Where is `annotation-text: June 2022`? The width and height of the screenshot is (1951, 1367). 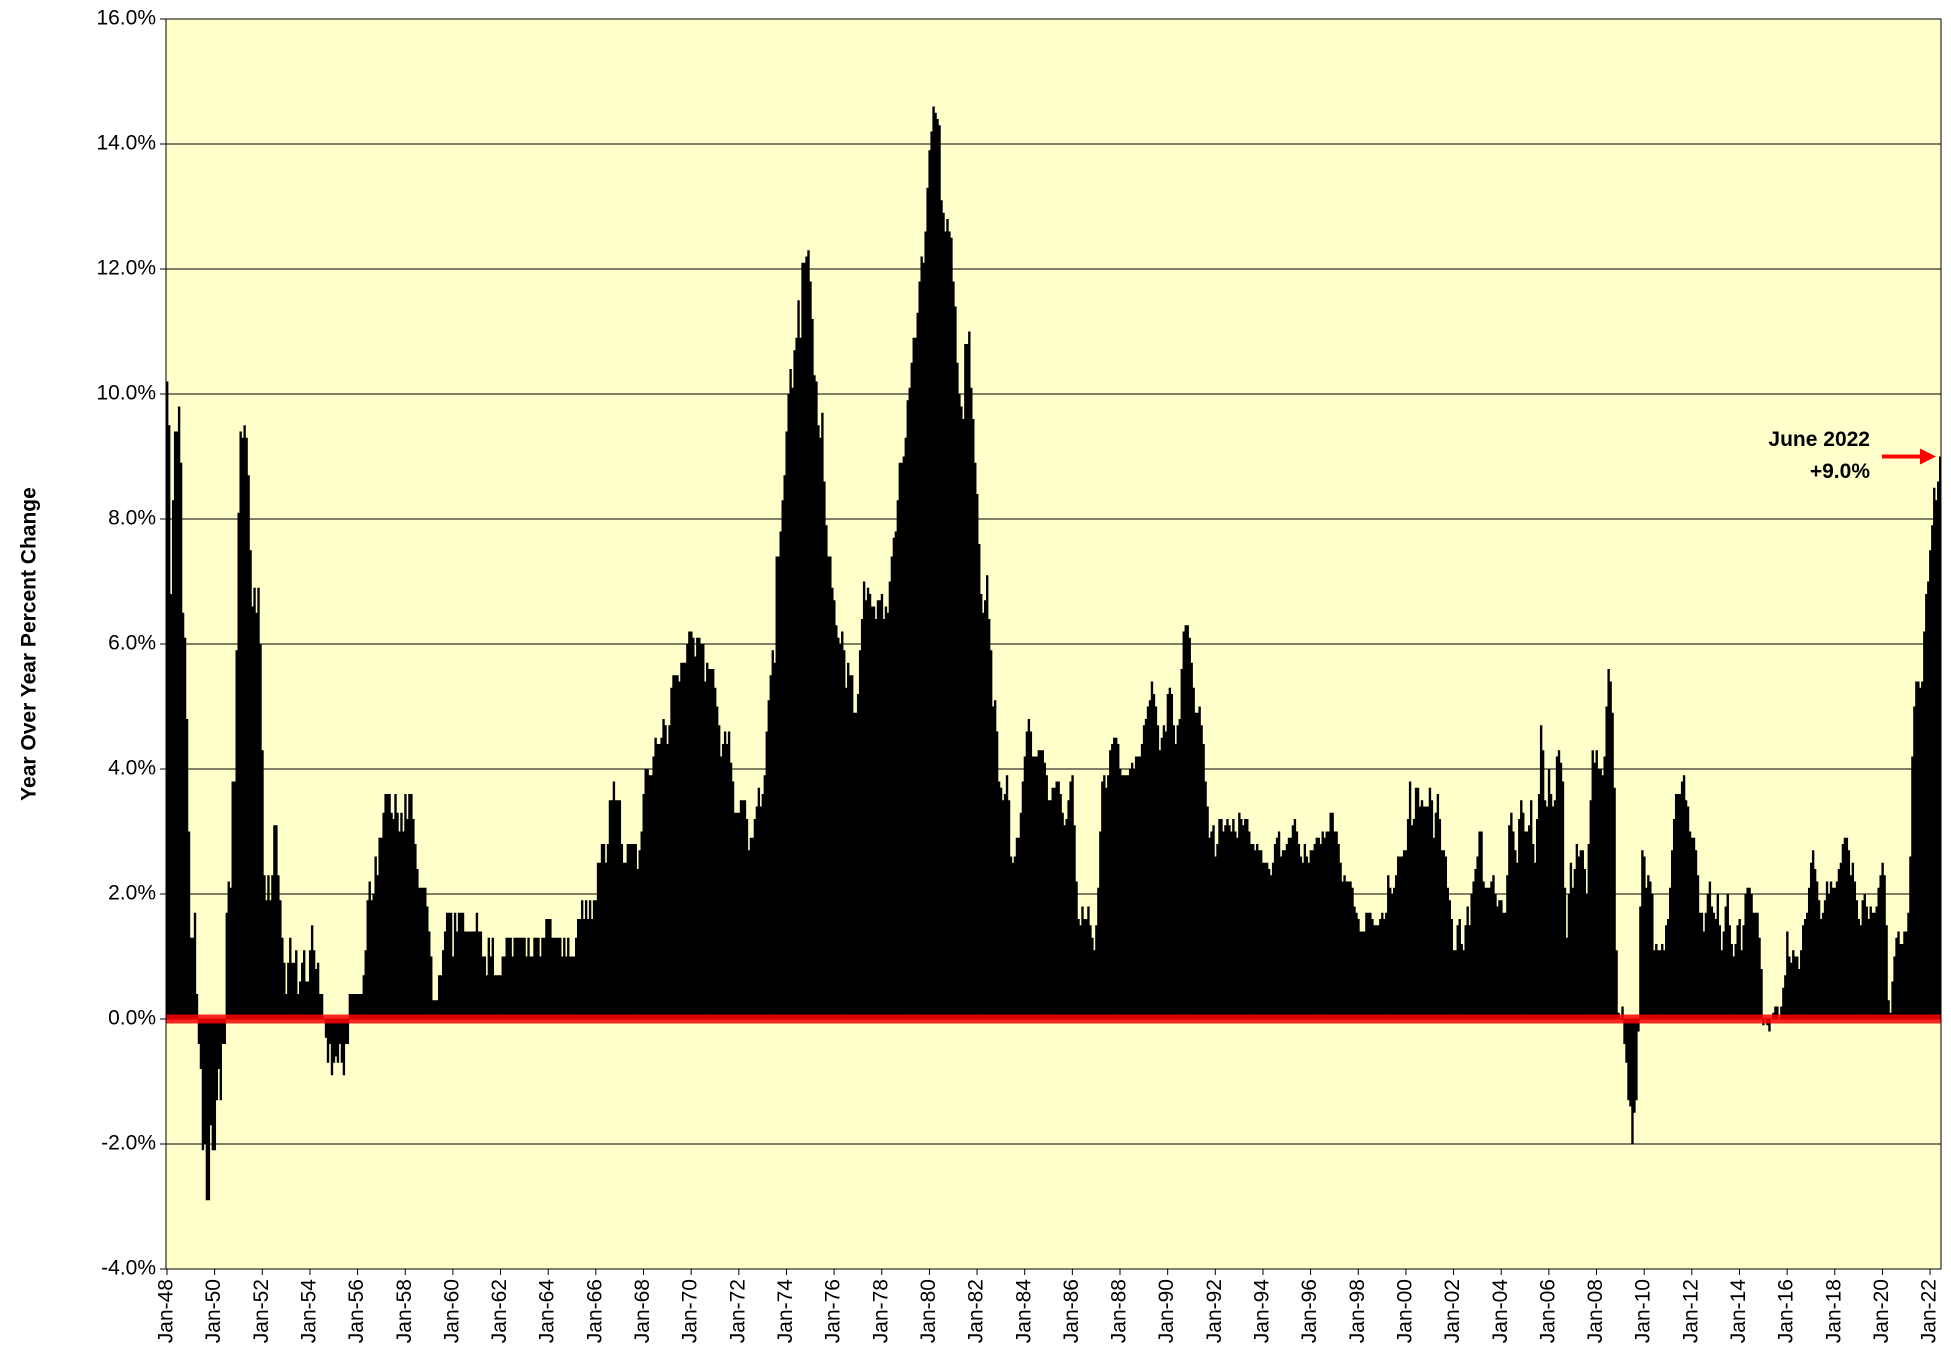 annotation-text: June 2022 is located at coordinates (1819, 439).